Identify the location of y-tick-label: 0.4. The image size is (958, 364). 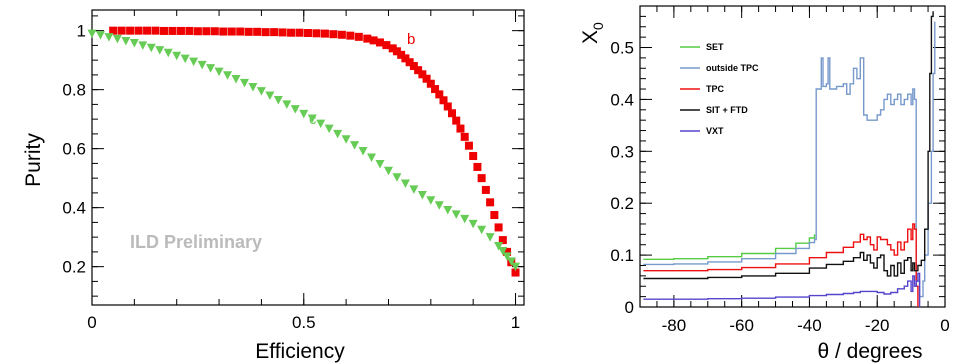
(622, 99).